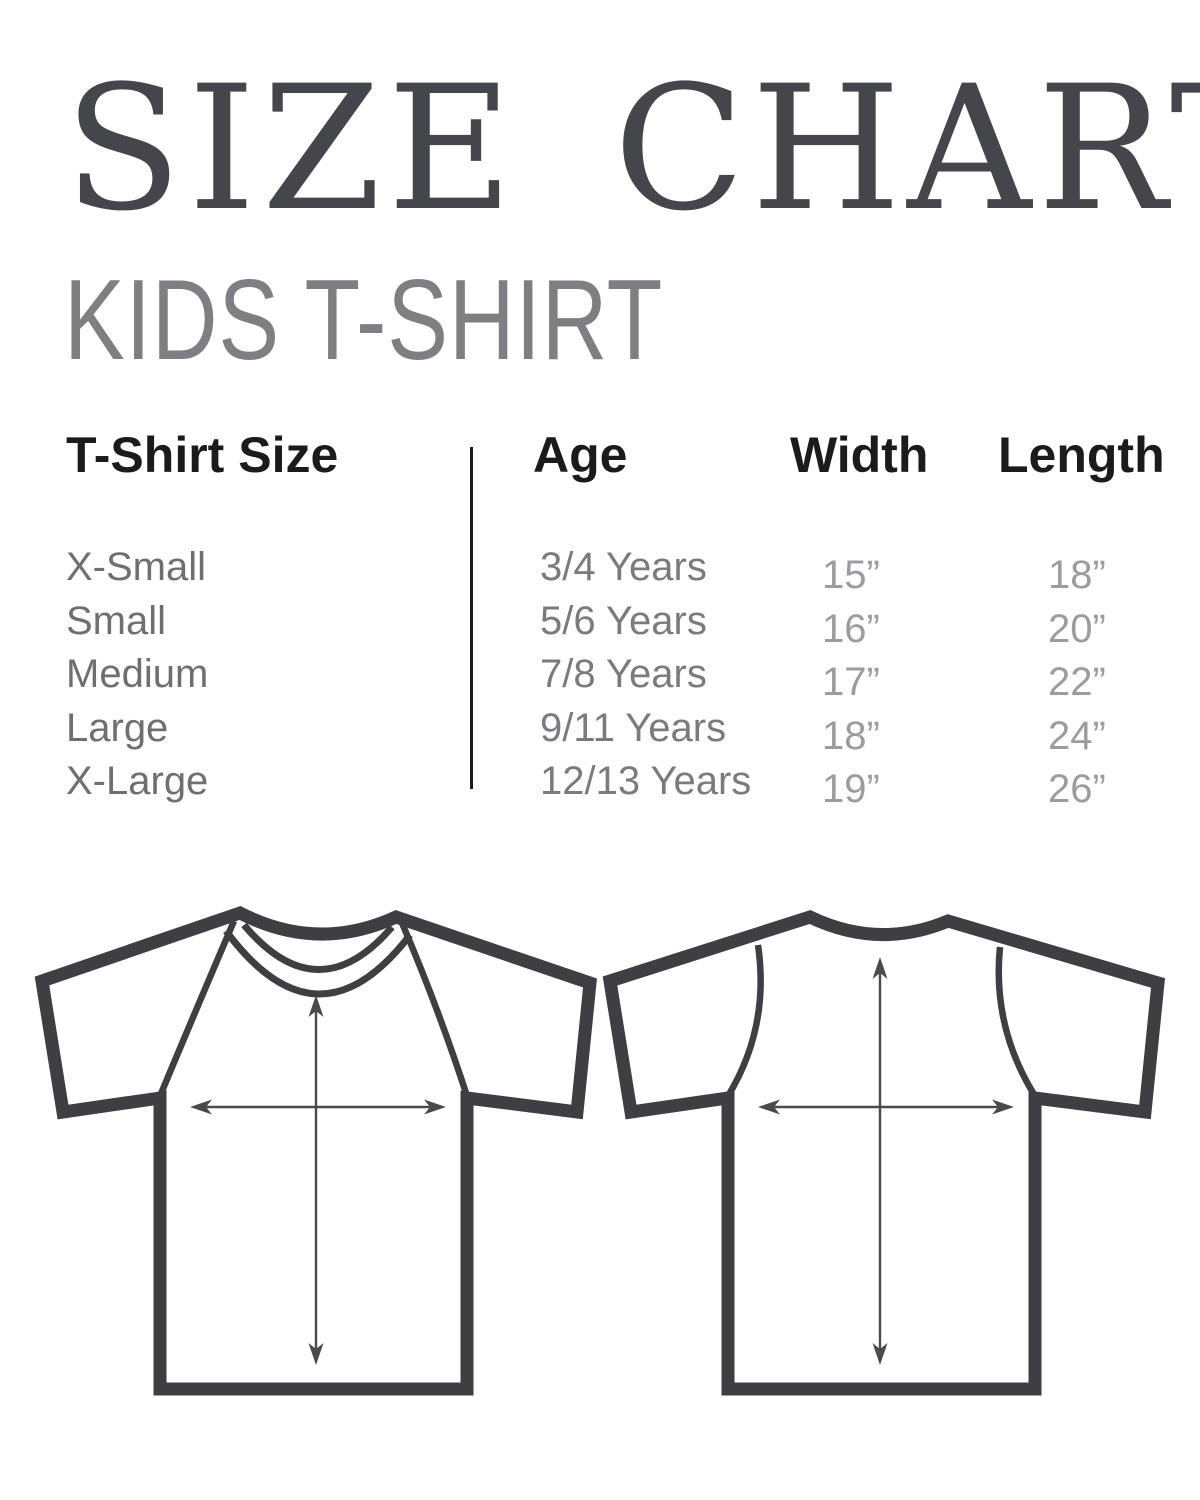 The image size is (1200, 1500). Describe the element at coordinates (623, 567) in the screenshot. I see `age-cell: 3/4 Years` at that location.